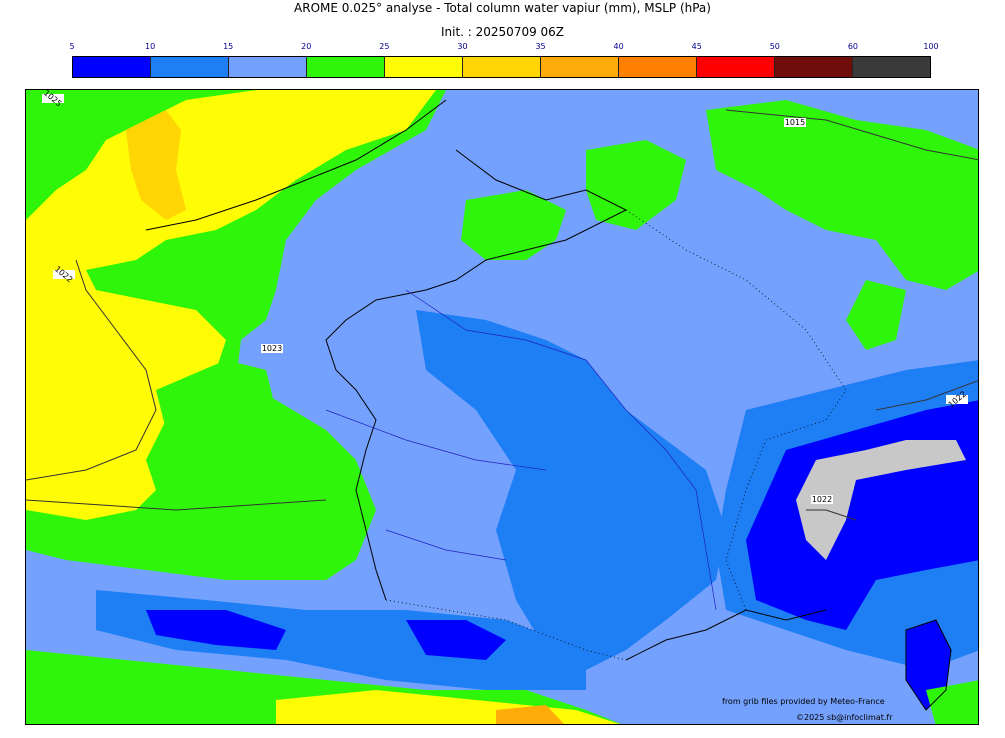 This screenshot has width=1005, height=738. Describe the element at coordinates (462, 46) in the screenshot. I see `colorbar-tick-label: 30` at that location.